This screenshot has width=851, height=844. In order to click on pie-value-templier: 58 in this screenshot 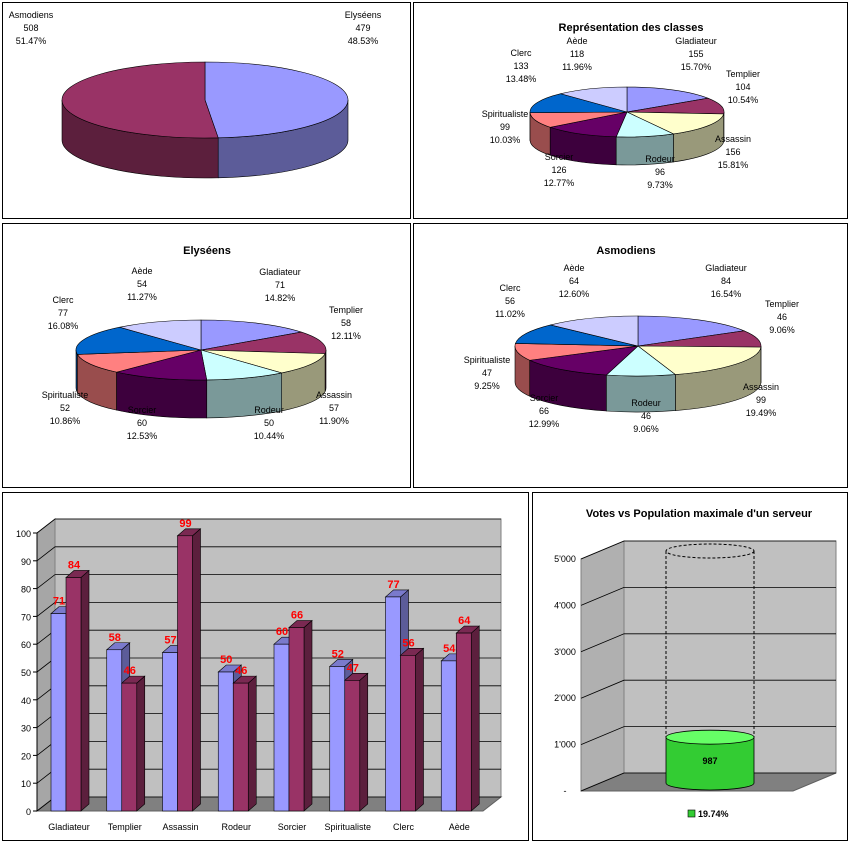, I will do `click(346, 323)`.